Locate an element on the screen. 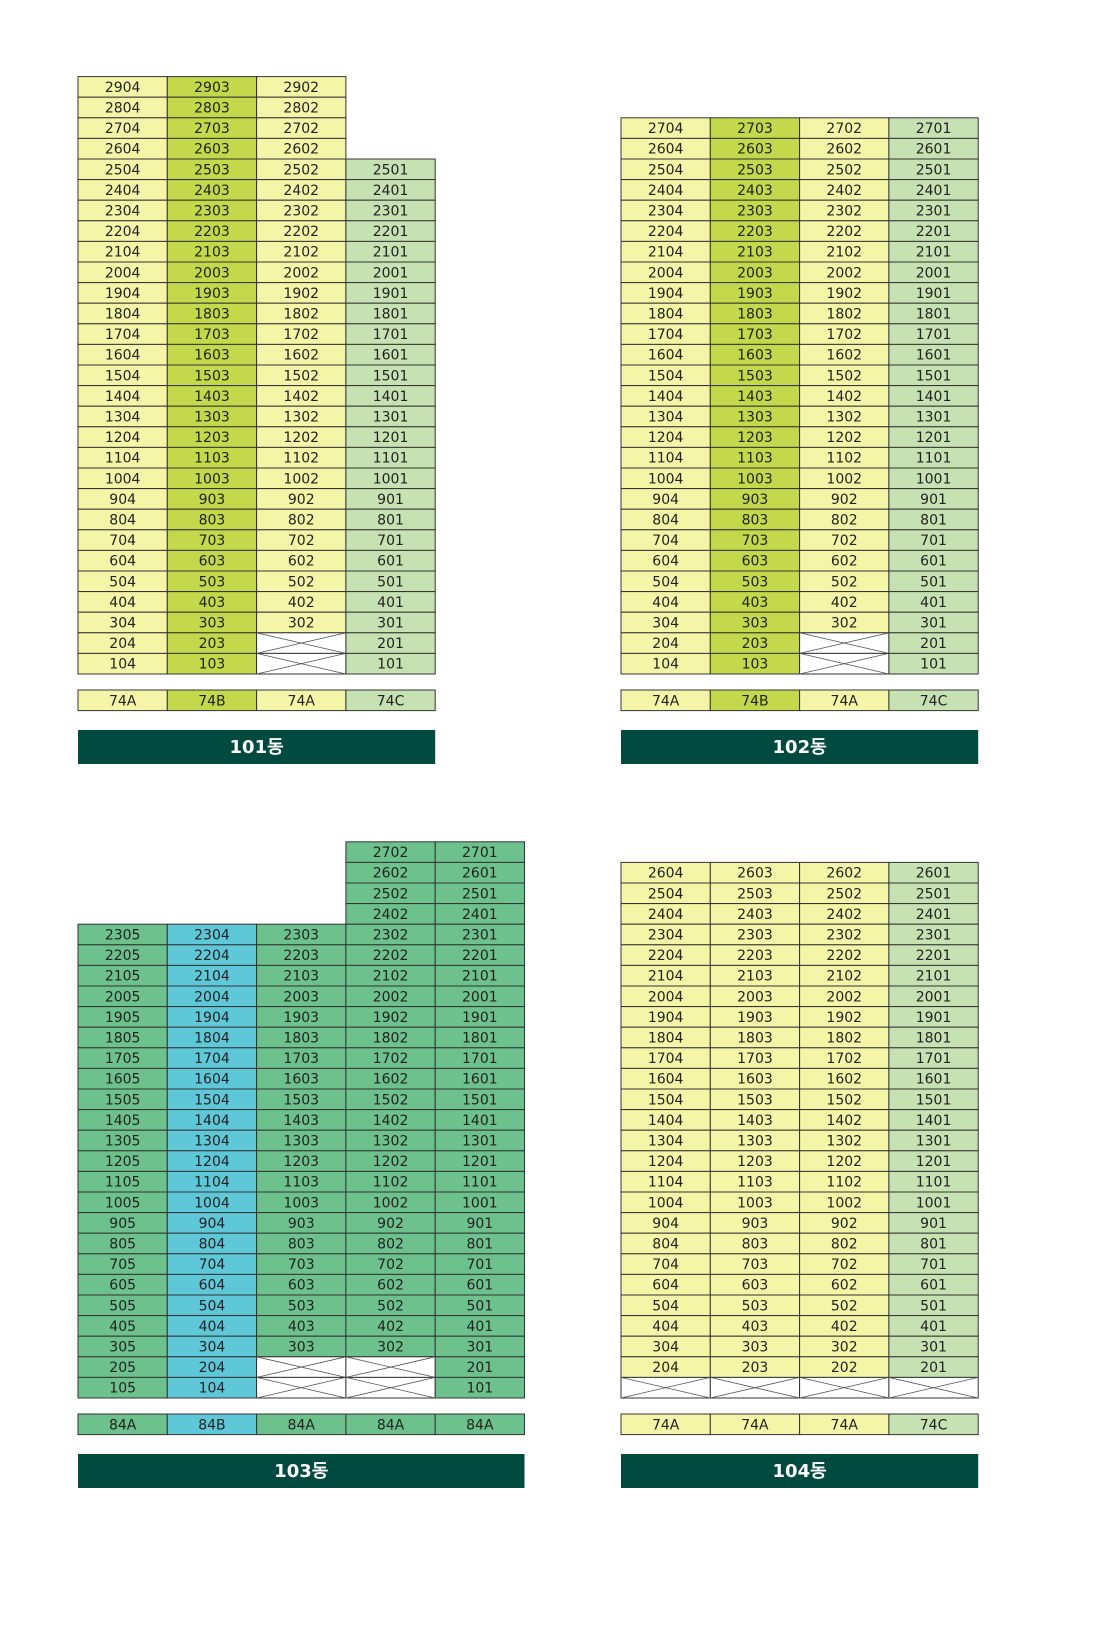 This screenshot has width=1098, height=1634. unit-number: 2202 is located at coordinates (844, 956).